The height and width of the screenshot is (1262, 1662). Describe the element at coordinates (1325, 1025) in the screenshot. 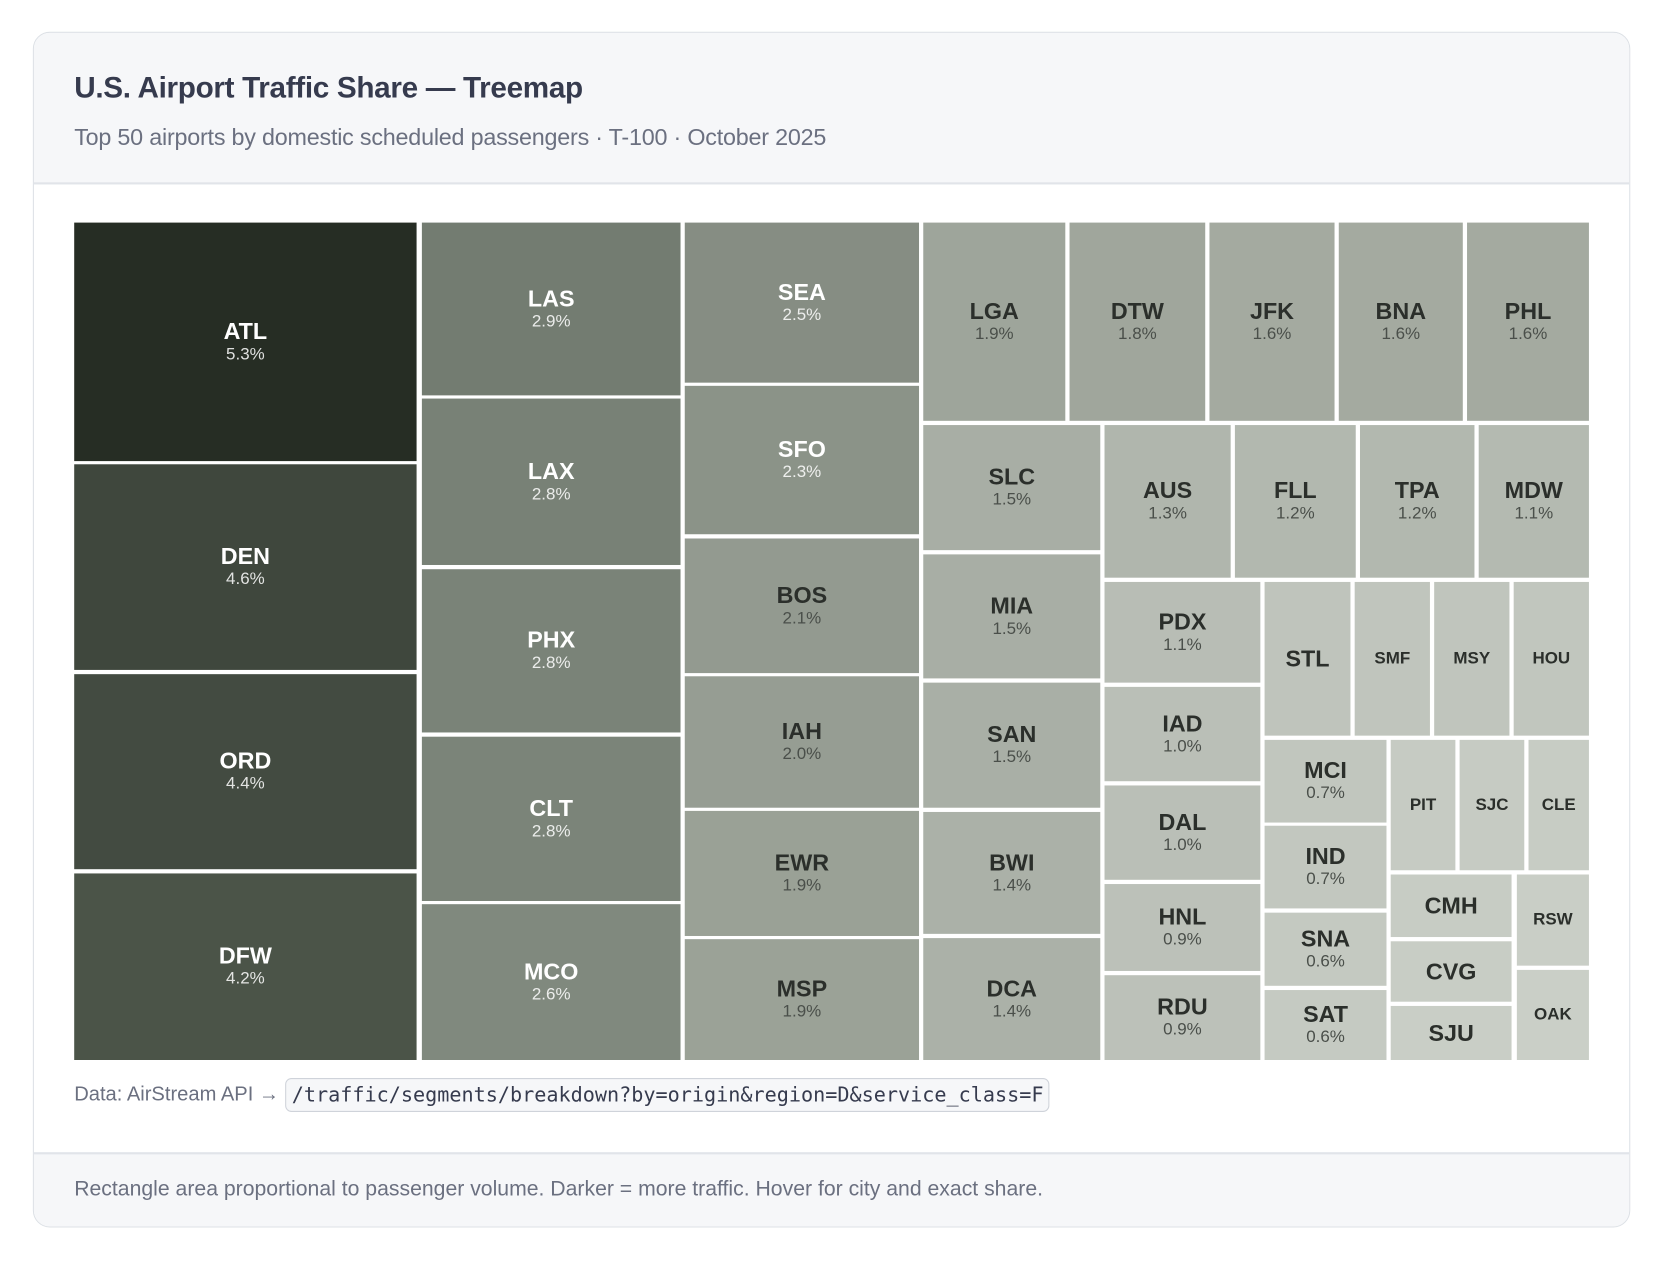

I see `treemap-tile-sat: SAT 0.6%` at that location.